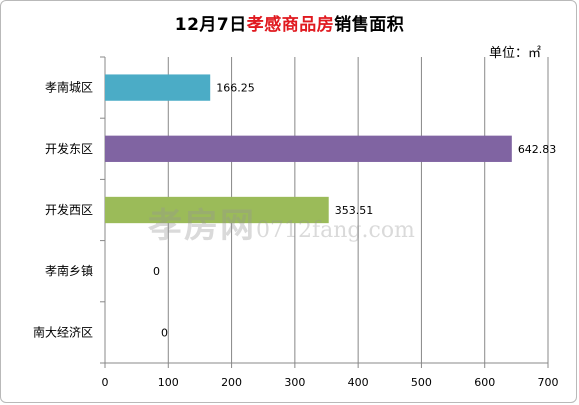 The width and height of the screenshot is (579, 405). What do you see at coordinates (358, 382) in the screenshot?
I see `x-tick-label-400: 400` at bounding box center [358, 382].